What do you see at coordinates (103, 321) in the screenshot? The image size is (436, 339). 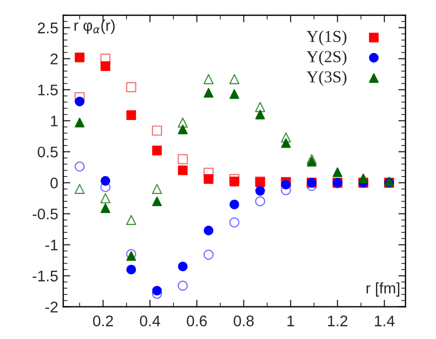 I see `x-tick-label: 0.2` at bounding box center [103, 321].